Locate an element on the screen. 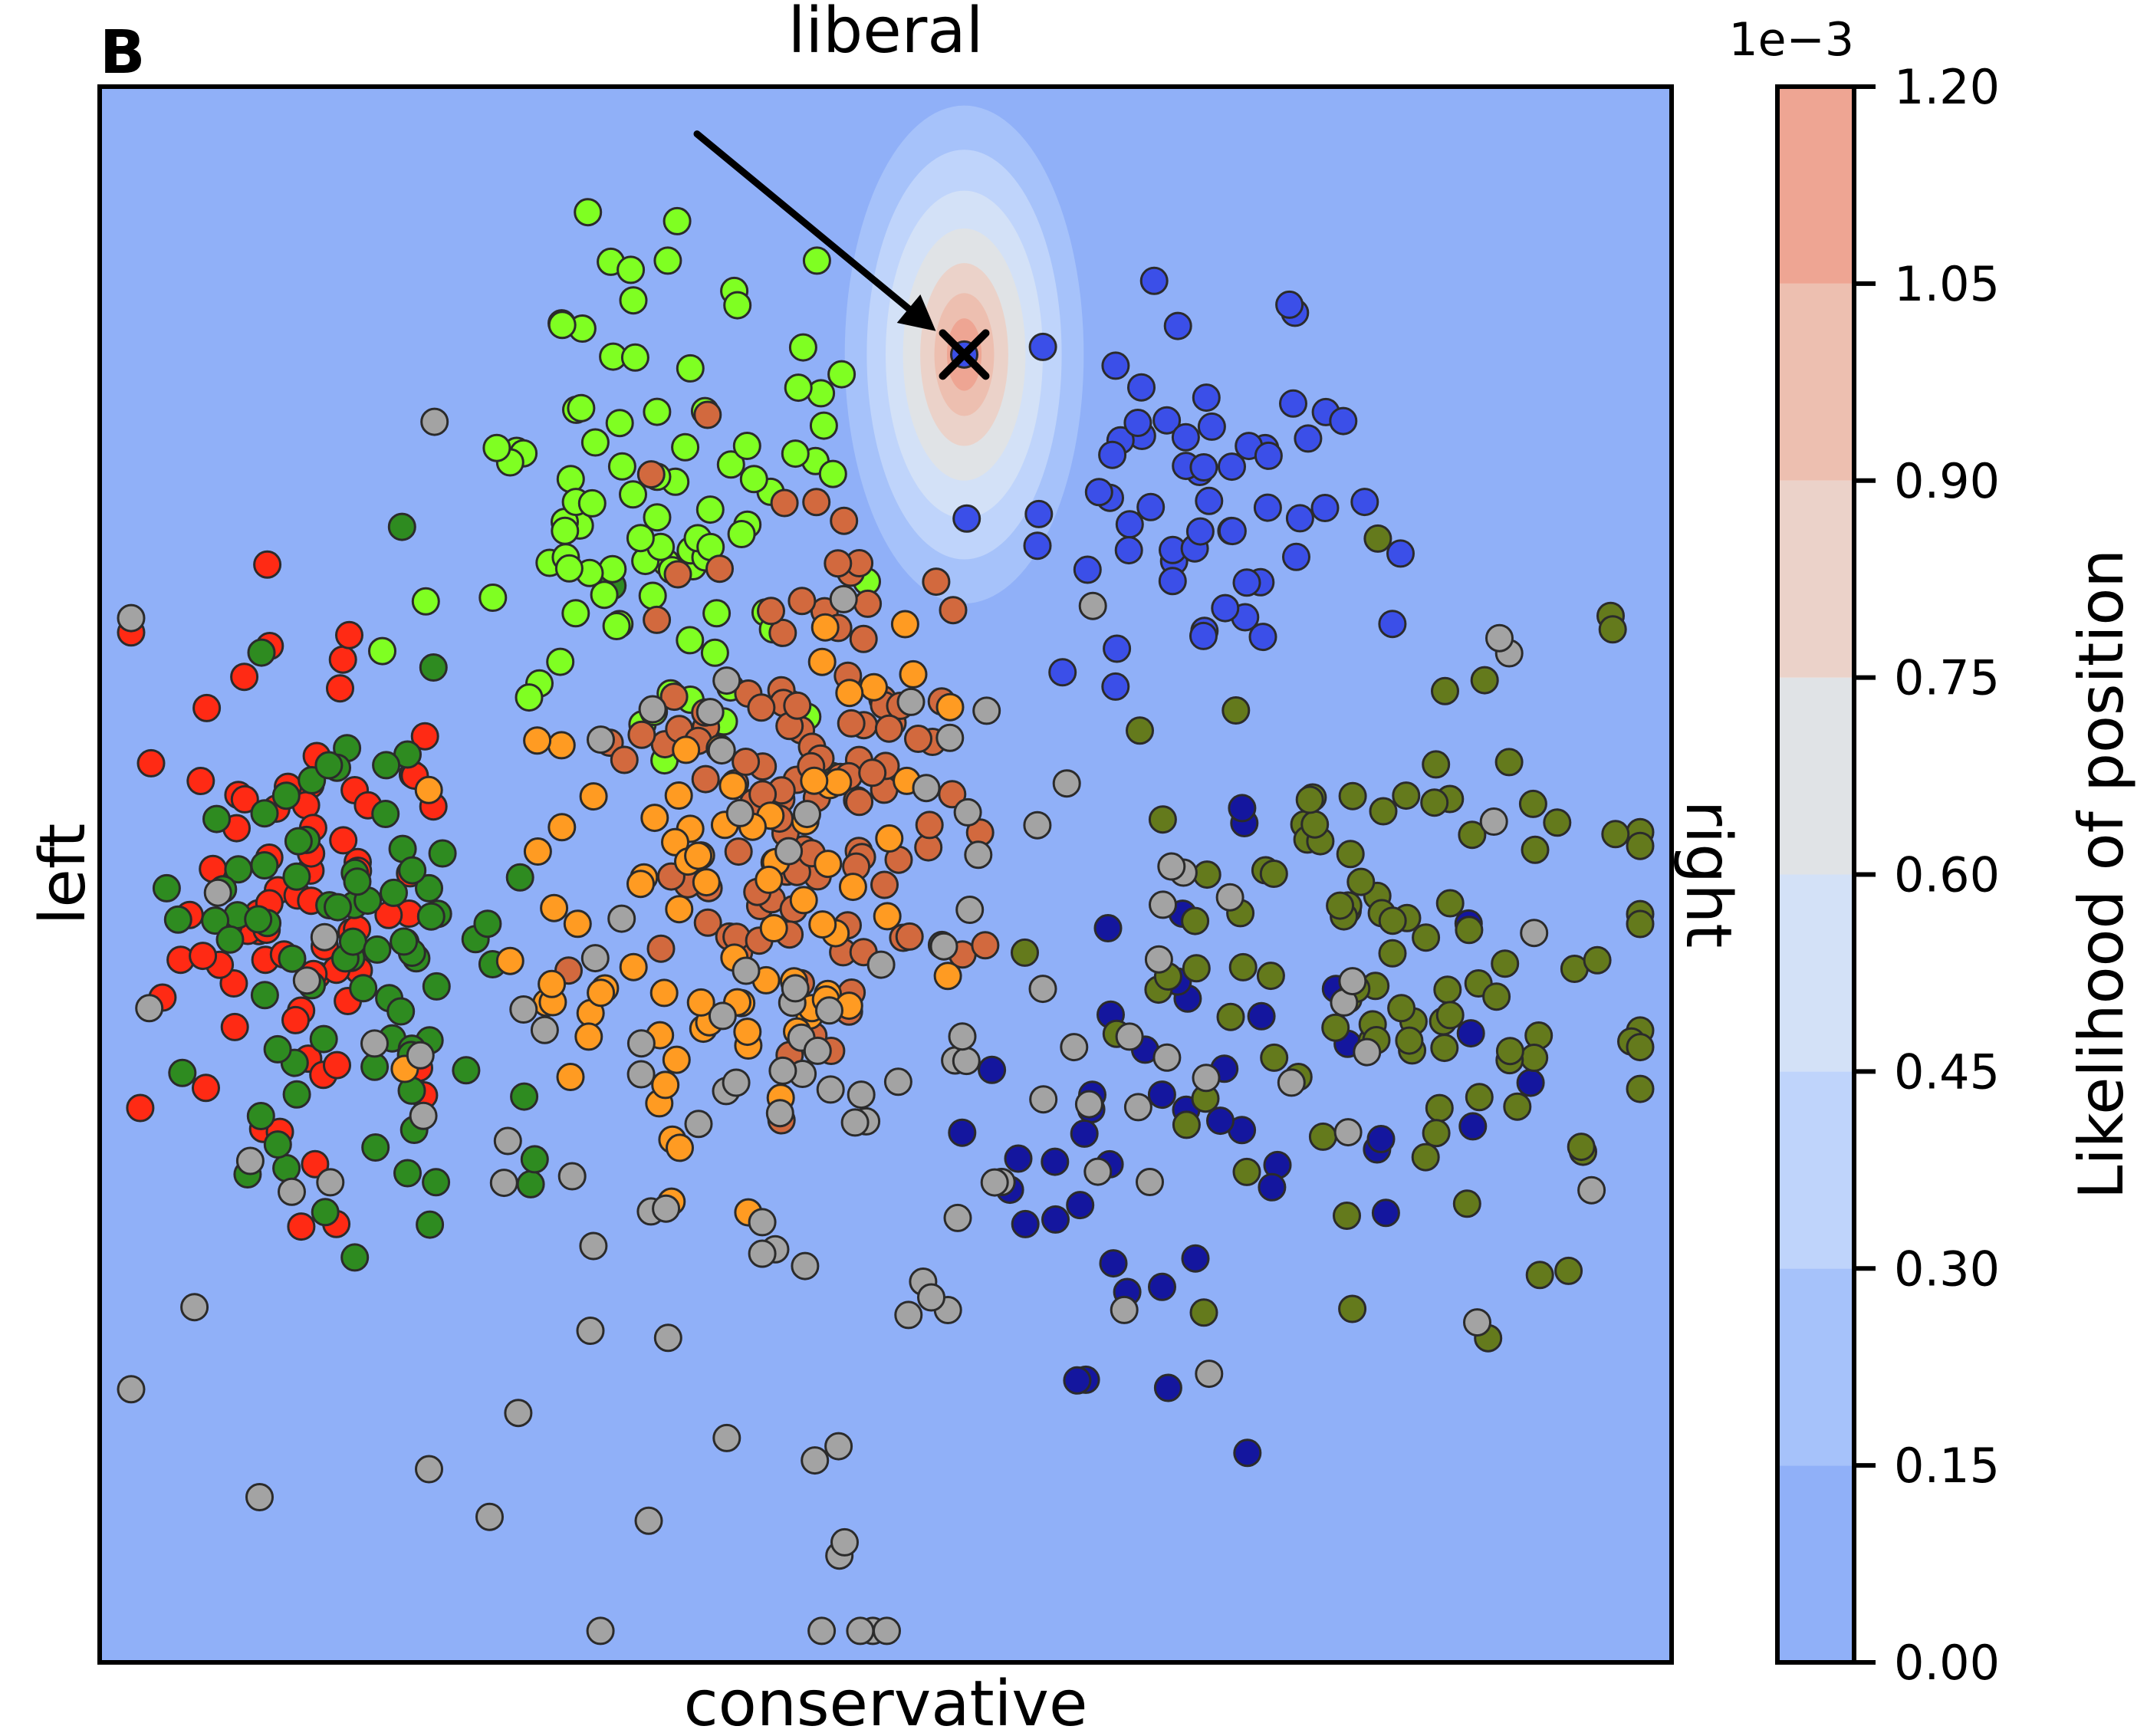 Image resolution: width=2147 pixels, height=1736 pixels. bottom-axis-label: conservative is located at coordinates (886, 1702).